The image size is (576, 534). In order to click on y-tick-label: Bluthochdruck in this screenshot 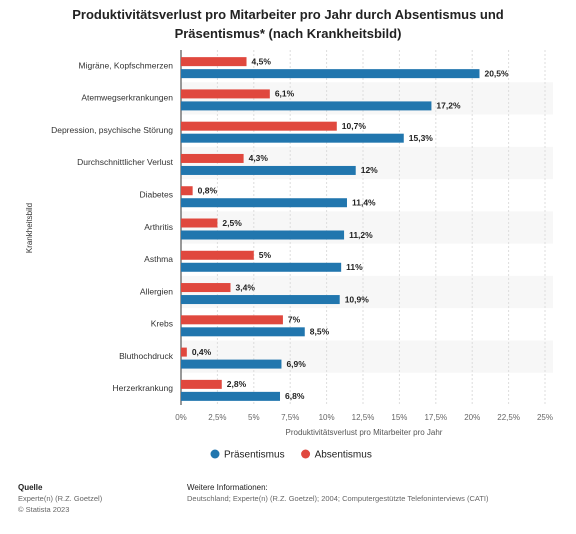, I will do `click(146, 356)`.